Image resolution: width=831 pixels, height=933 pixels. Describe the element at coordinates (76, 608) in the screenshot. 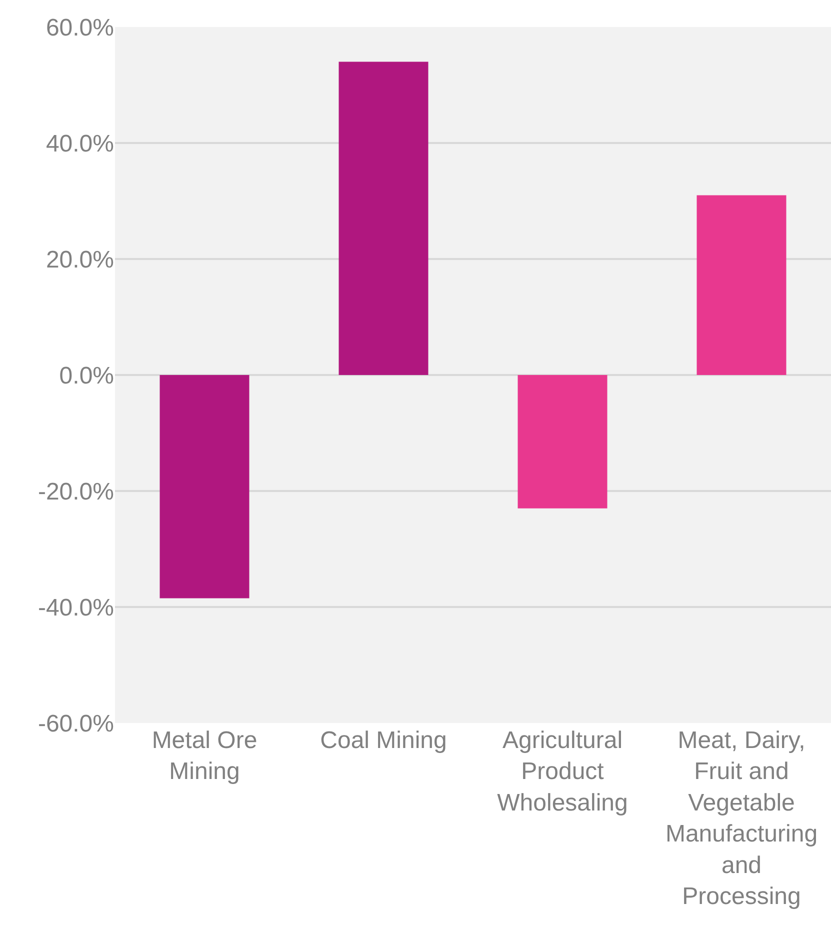

I see `y-tick-label: -40.0%` at that location.